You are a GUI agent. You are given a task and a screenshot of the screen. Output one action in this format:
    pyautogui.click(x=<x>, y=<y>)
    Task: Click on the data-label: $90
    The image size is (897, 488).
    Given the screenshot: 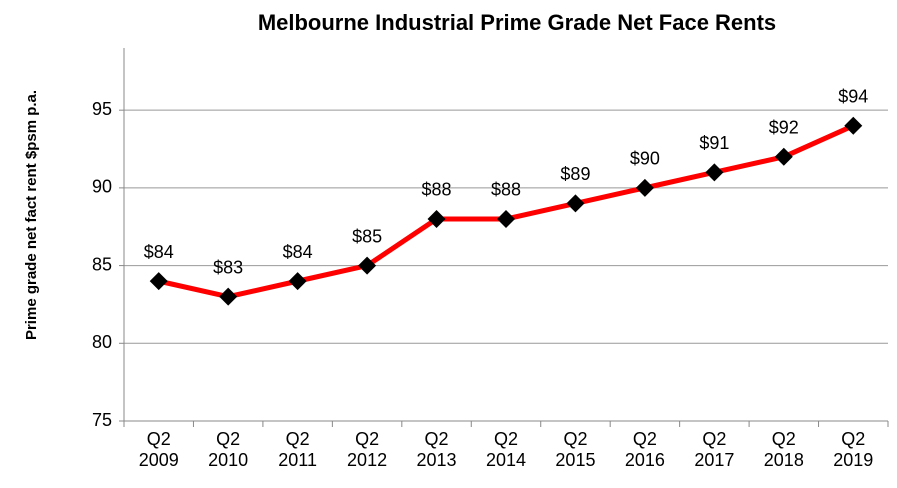 What is the action you would take?
    pyautogui.click(x=645, y=159)
    